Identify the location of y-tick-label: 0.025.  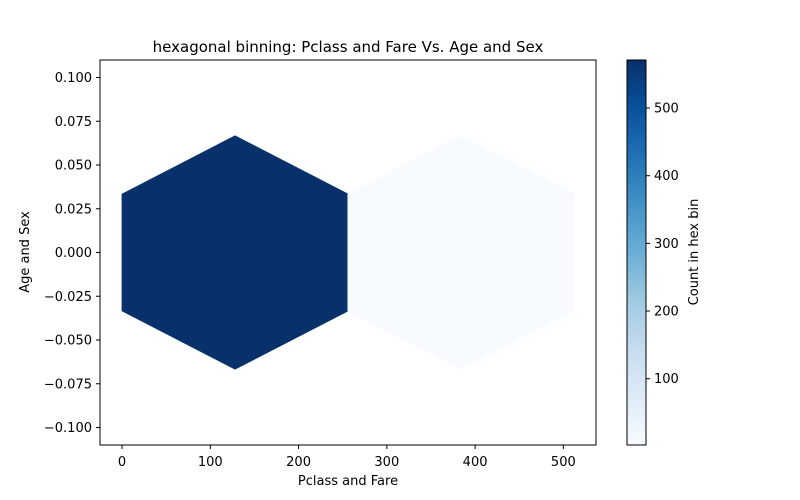
(73, 209).